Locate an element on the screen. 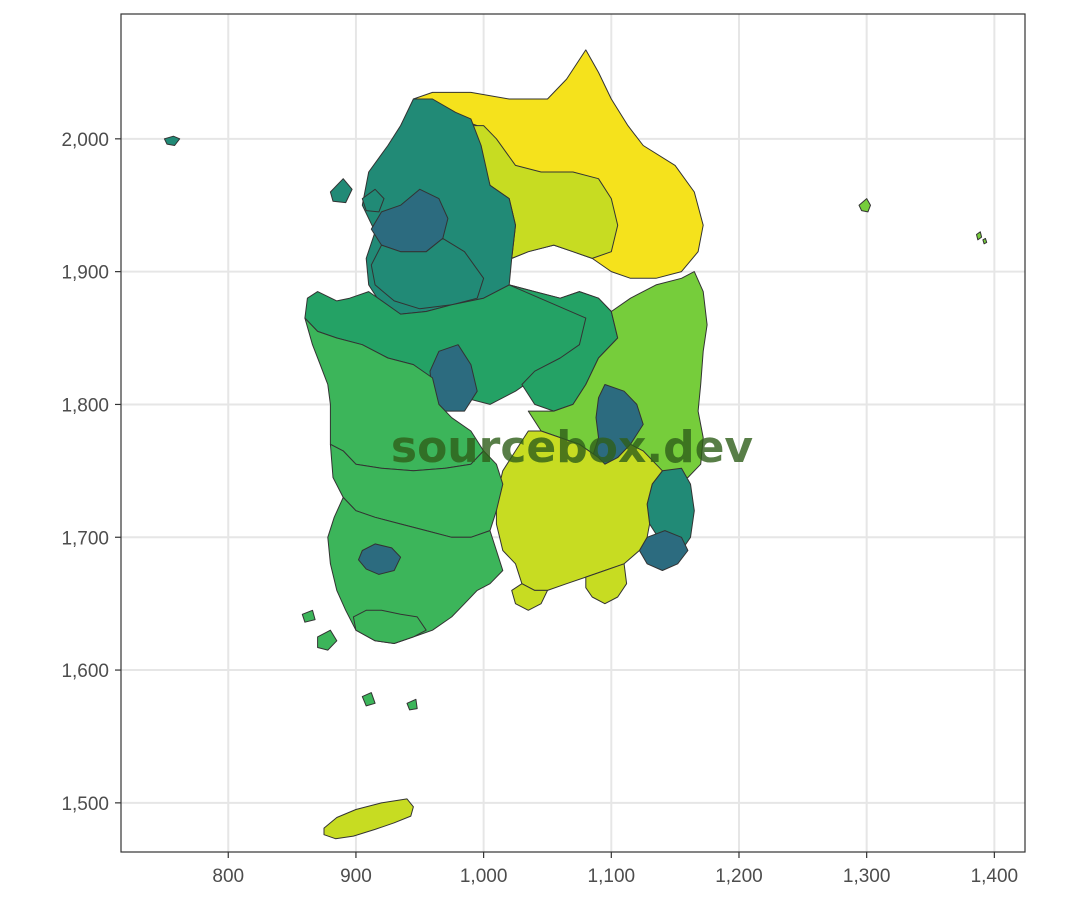 The width and height of the screenshot is (1080, 905). region-busan is located at coordinates (663, 550).